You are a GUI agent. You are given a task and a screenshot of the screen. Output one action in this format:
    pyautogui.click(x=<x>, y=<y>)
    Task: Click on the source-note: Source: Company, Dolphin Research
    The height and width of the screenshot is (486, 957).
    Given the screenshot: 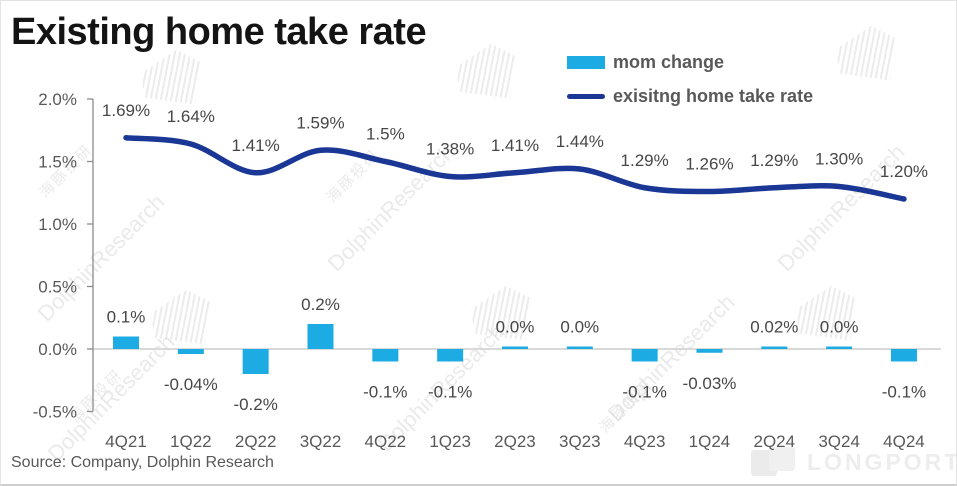 What is the action you would take?
    pyautogui.click(x=142, y=462)
    